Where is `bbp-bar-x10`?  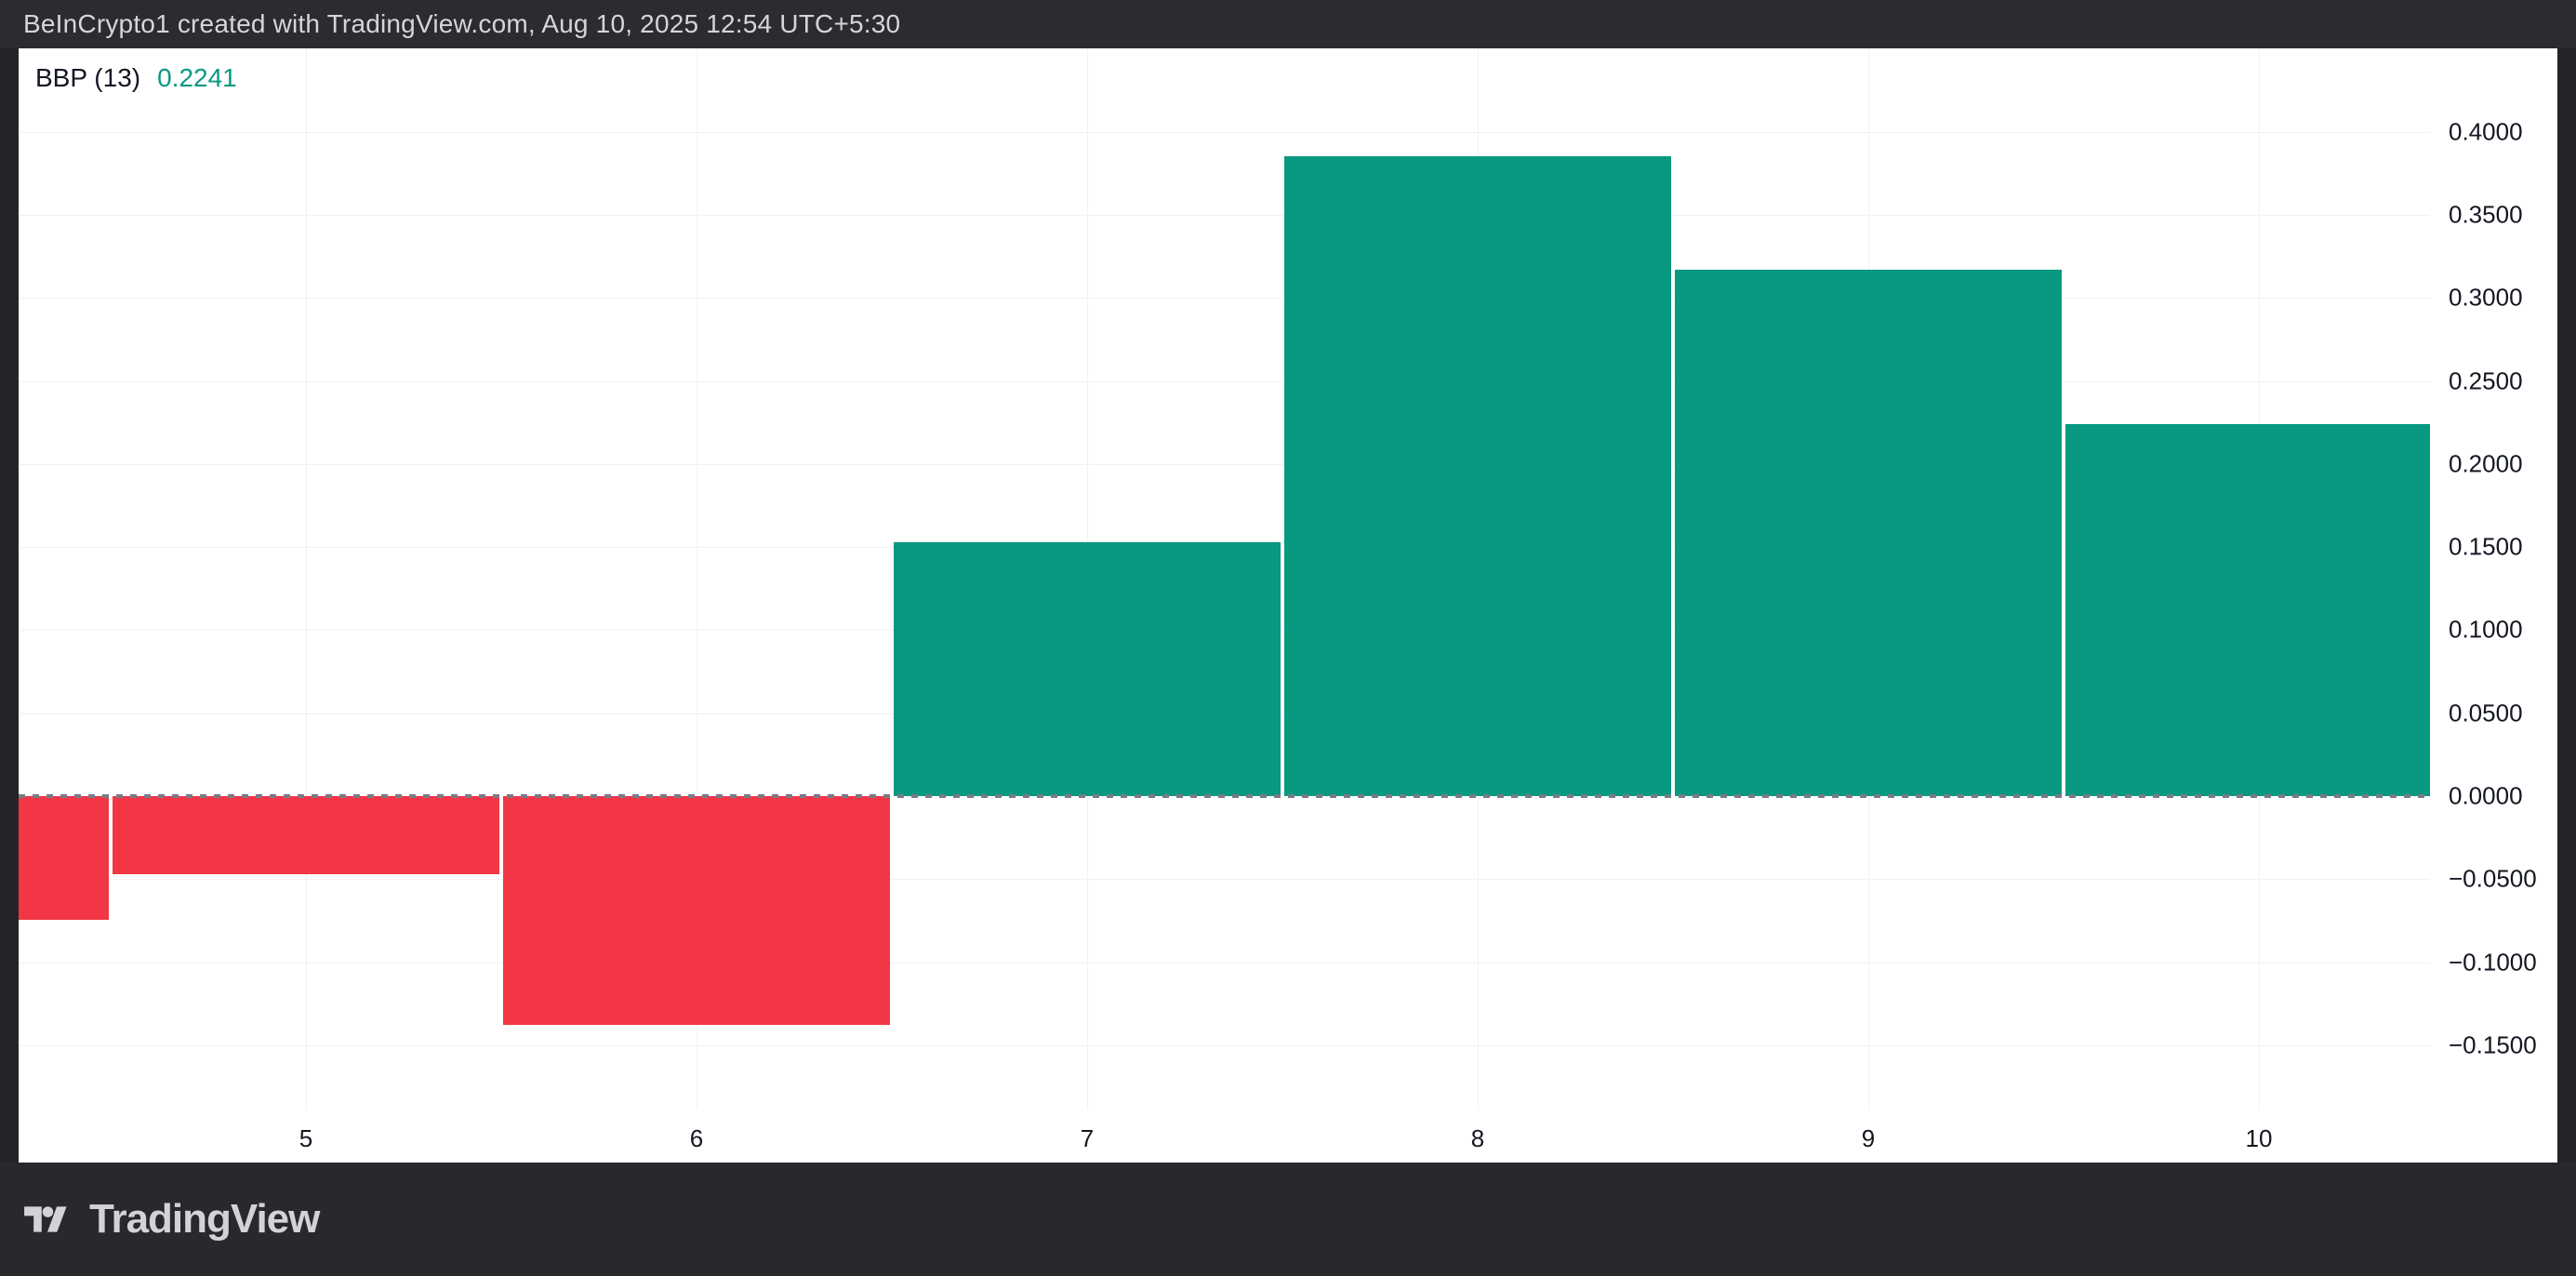
bbp-bar-x10 is located at coordinates (2247, 609).